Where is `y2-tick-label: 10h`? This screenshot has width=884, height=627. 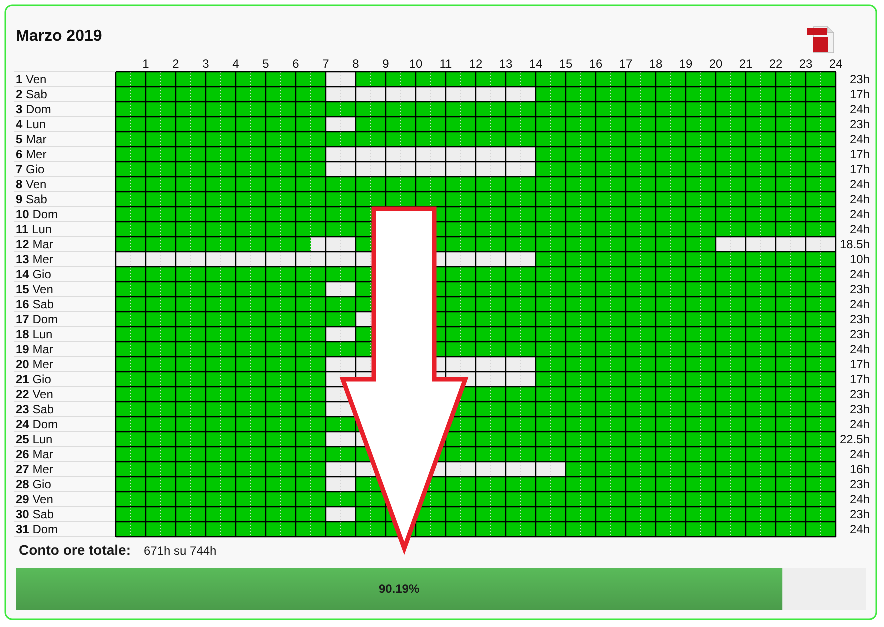 y2-tick-label: 10h is located at coordinates (860, 259).